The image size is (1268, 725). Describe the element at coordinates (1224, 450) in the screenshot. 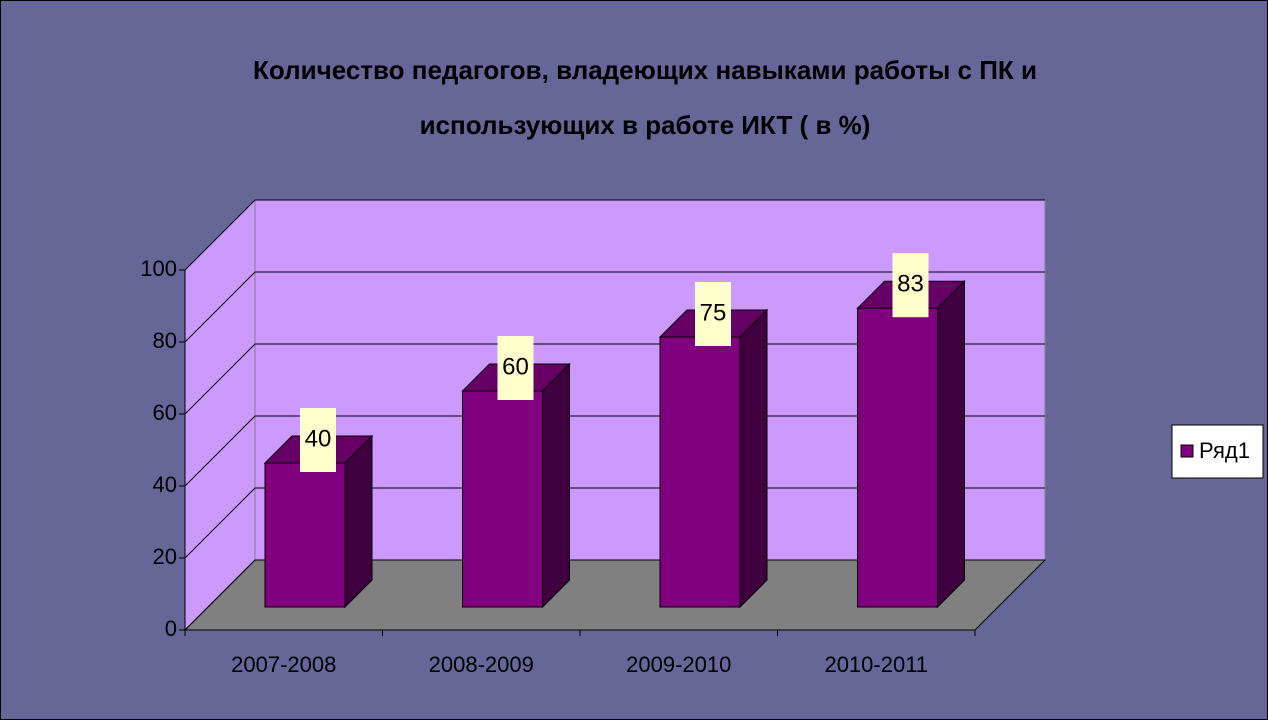

I see `legend-label: Ряд1` at that location.